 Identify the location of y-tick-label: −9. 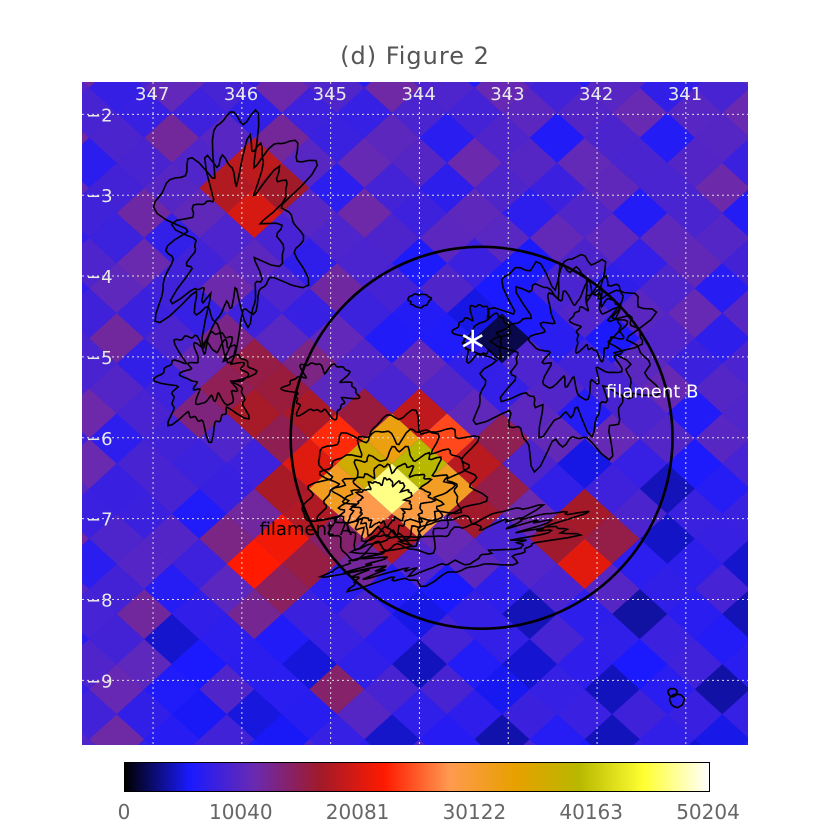
(99, 681).